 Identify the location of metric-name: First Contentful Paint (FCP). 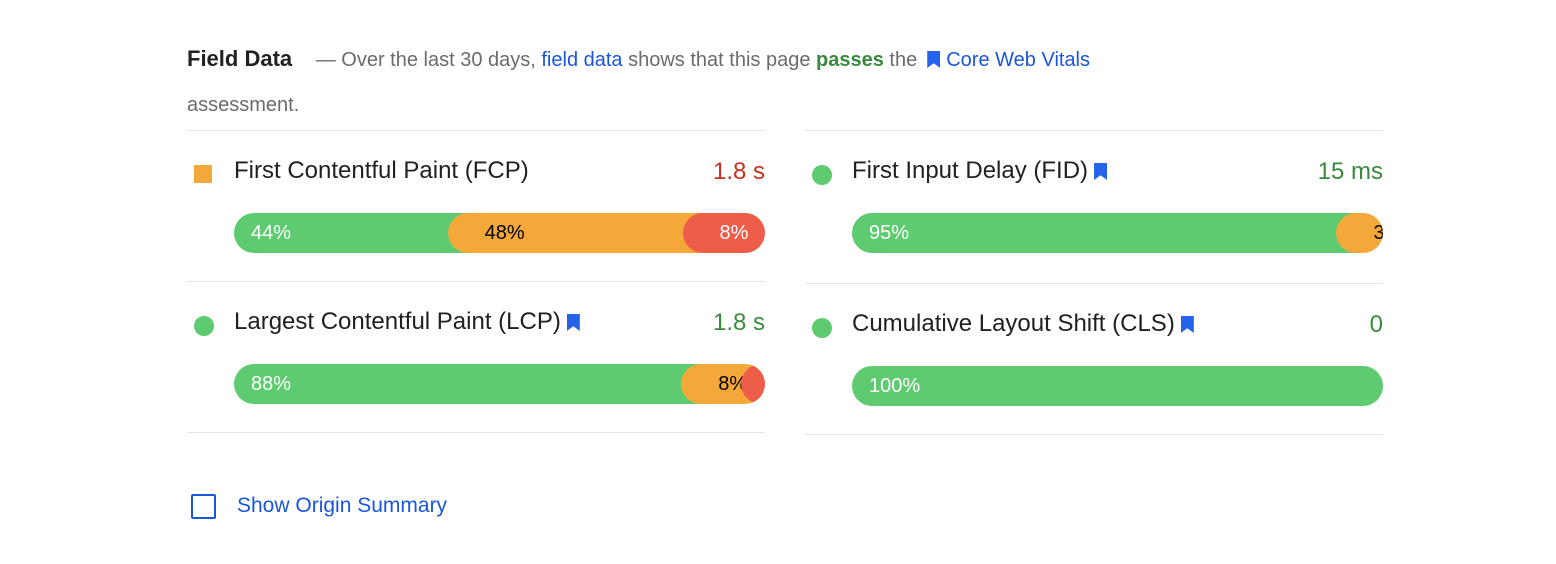
(381, 170).